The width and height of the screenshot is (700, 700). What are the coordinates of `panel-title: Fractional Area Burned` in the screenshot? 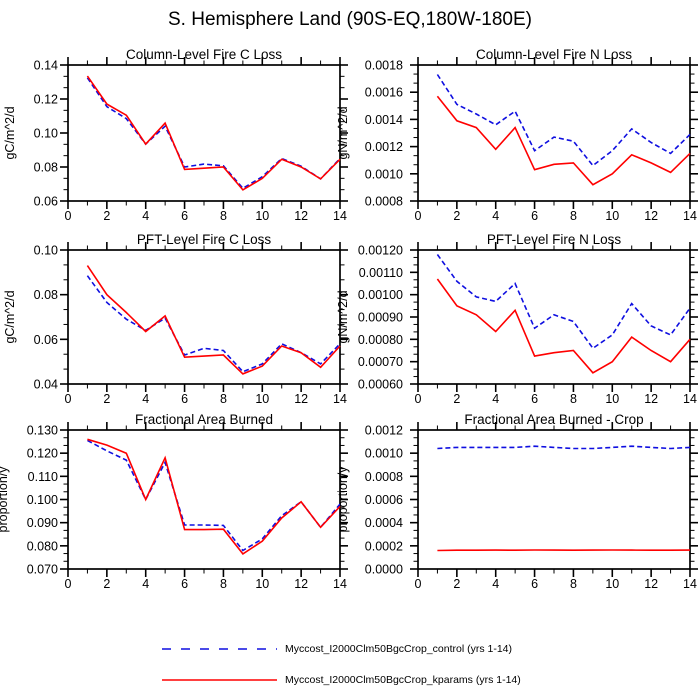 It's located at (204, 419).